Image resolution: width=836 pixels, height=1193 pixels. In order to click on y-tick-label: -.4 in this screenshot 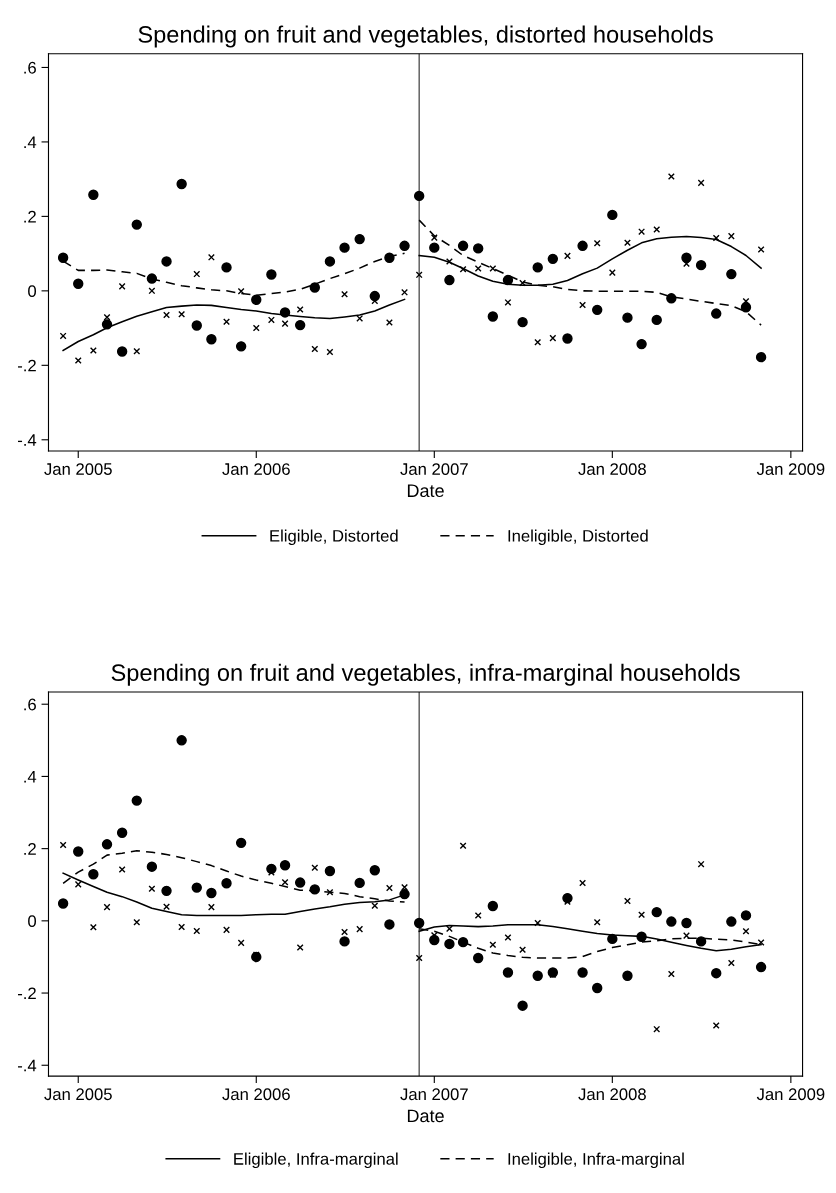, I will do `click(27, 1065)`.